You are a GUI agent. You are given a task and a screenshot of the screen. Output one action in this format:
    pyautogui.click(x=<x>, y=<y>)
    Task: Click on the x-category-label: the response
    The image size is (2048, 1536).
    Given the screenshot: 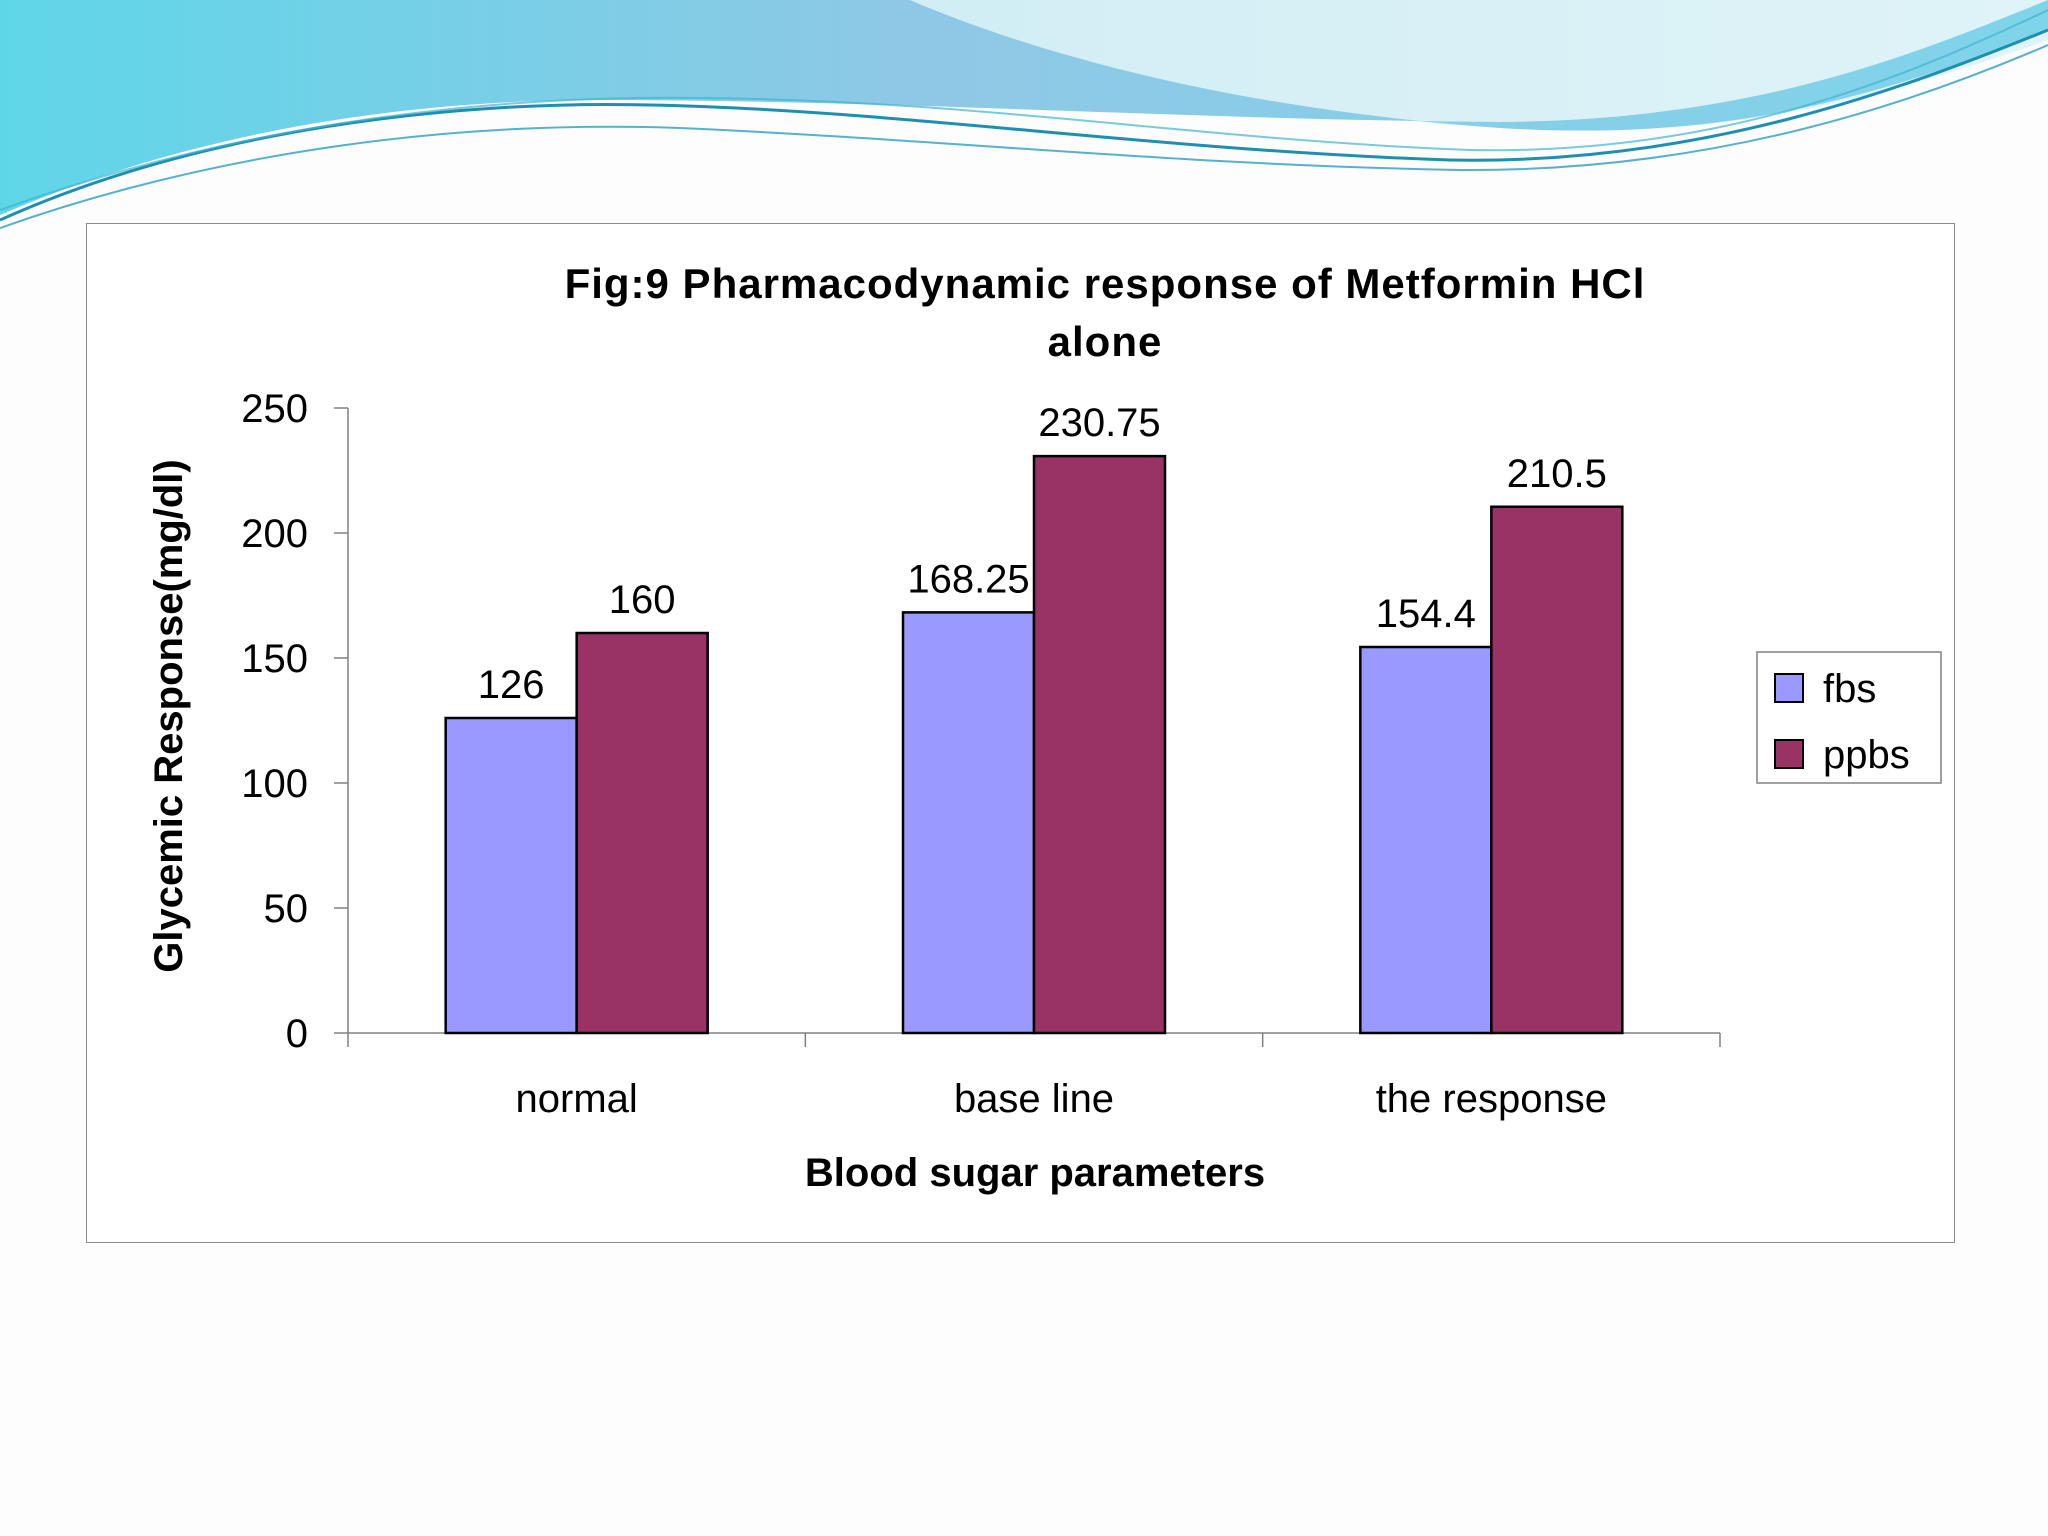 What is the action you would take?
    pyautogui.click(x=1491, y=1099)
    